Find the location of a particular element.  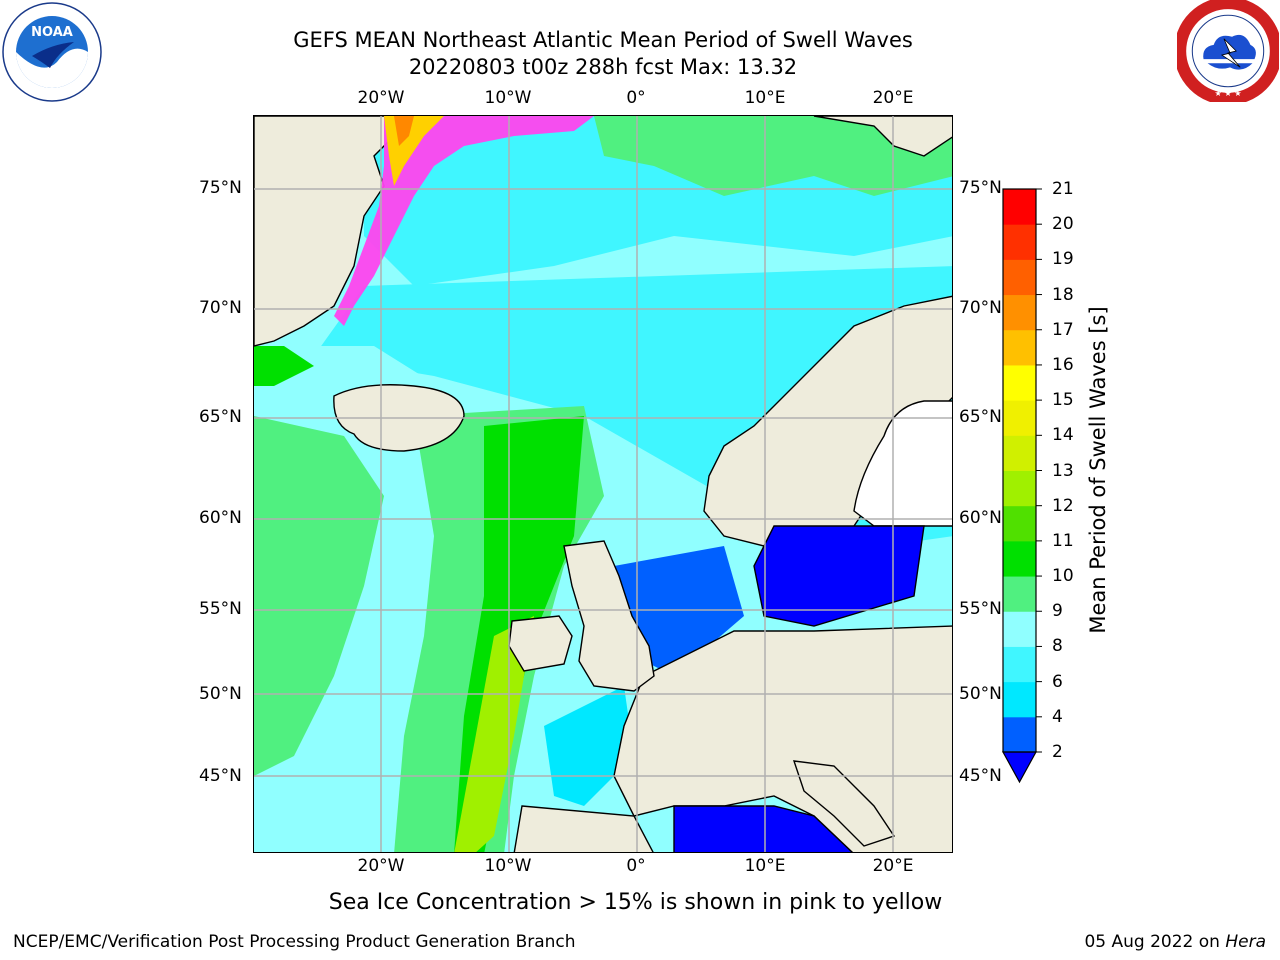

colorbar-label: 20 is located at coordinates (1063, 224).